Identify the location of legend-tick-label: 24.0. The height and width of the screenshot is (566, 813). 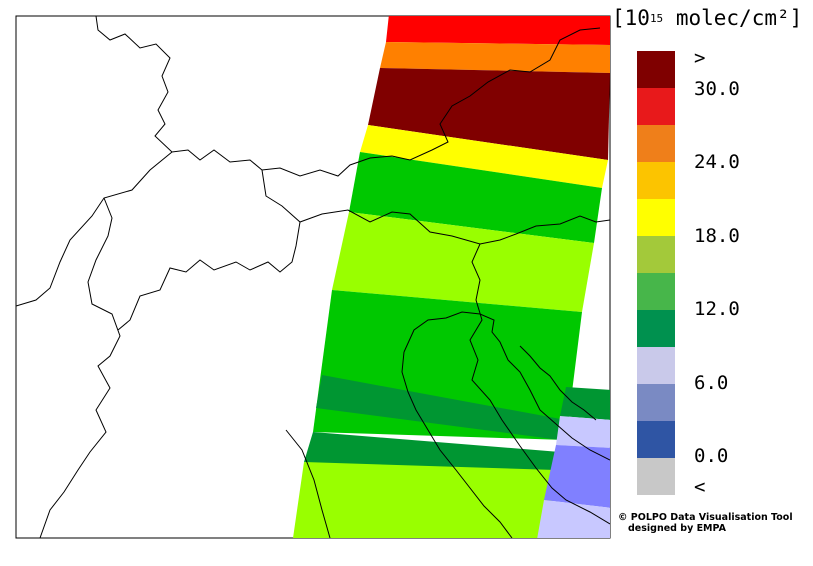
(717, 162).